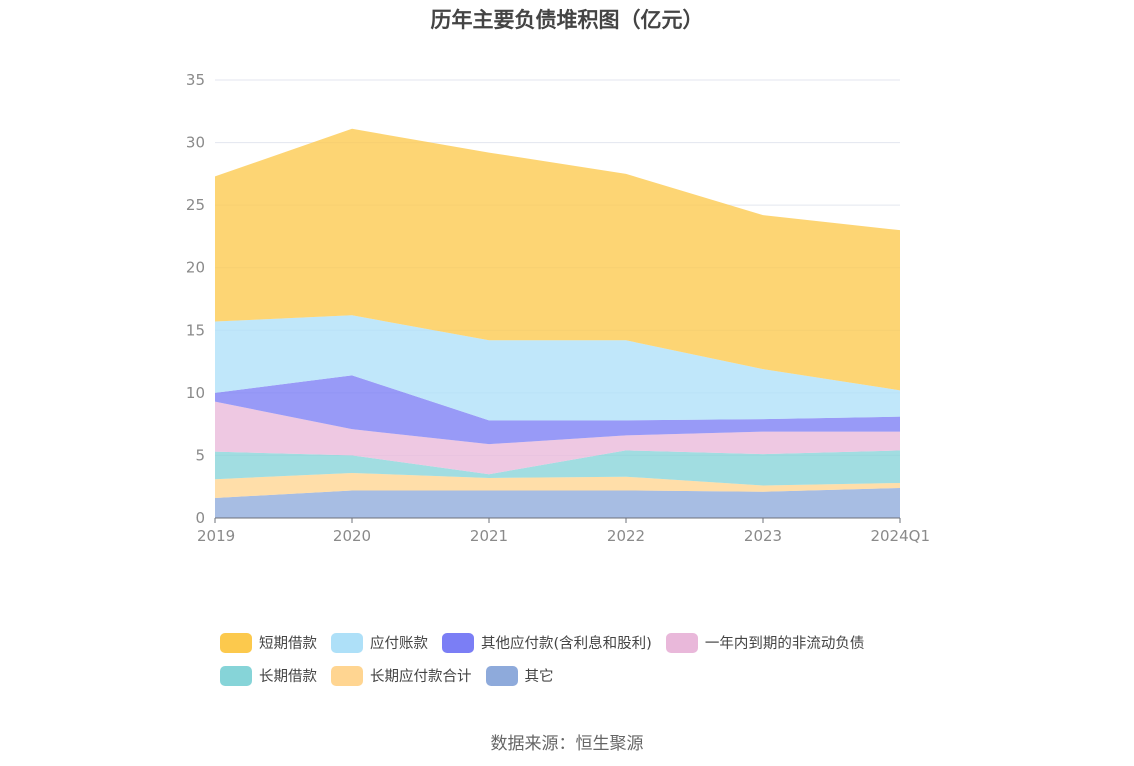 This screenshot has width=1134, height=766. Describe the element at coordinates (195, 330) in the screenshot. I see `y-tick-label: 15` at that location.